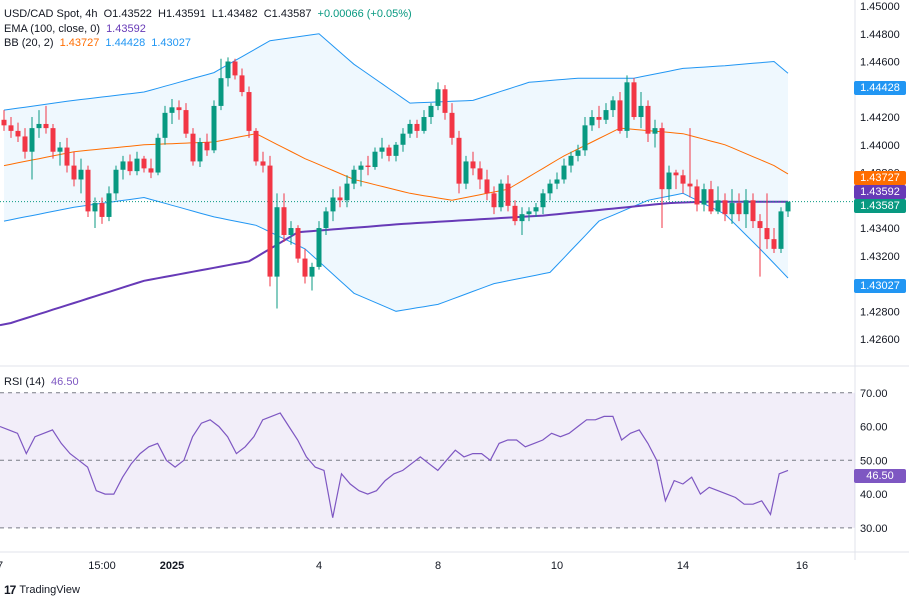 This screenshot has height=599, width=909. What do you see at coordinates (24, 382) in the screenshot?
I see `rsi-label: RSI (14)` at bounding box center [24, 382].